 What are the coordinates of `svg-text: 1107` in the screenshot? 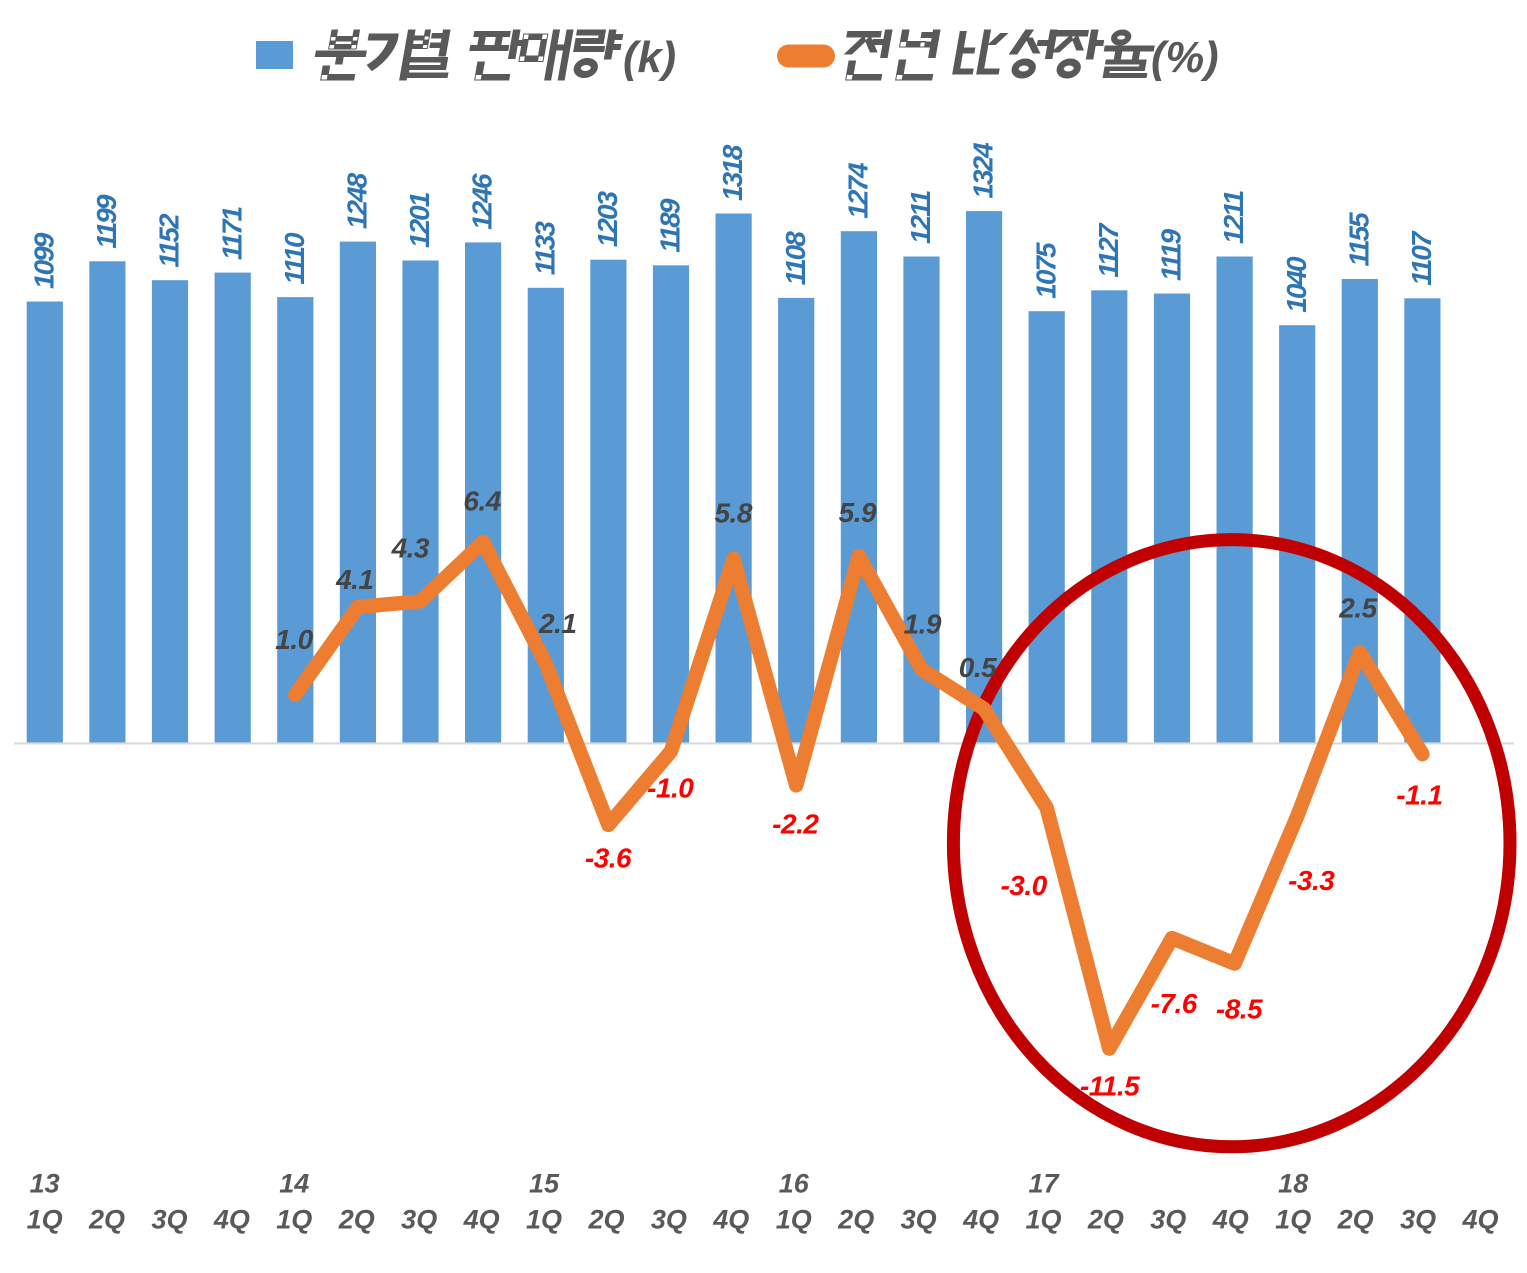 It's located at (1421, 258).